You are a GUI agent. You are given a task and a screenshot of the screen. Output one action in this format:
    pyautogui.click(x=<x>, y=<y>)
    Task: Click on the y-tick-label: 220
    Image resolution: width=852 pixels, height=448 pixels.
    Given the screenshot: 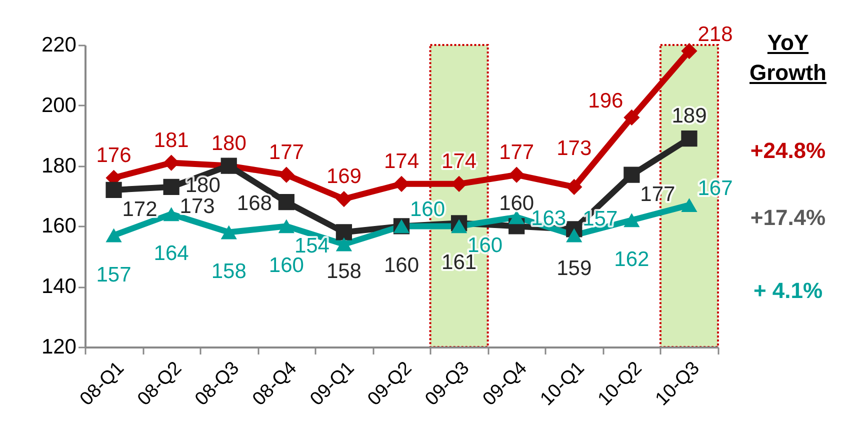 What is the action you would take?
    pyautogui.click(x=58, y=45)
    